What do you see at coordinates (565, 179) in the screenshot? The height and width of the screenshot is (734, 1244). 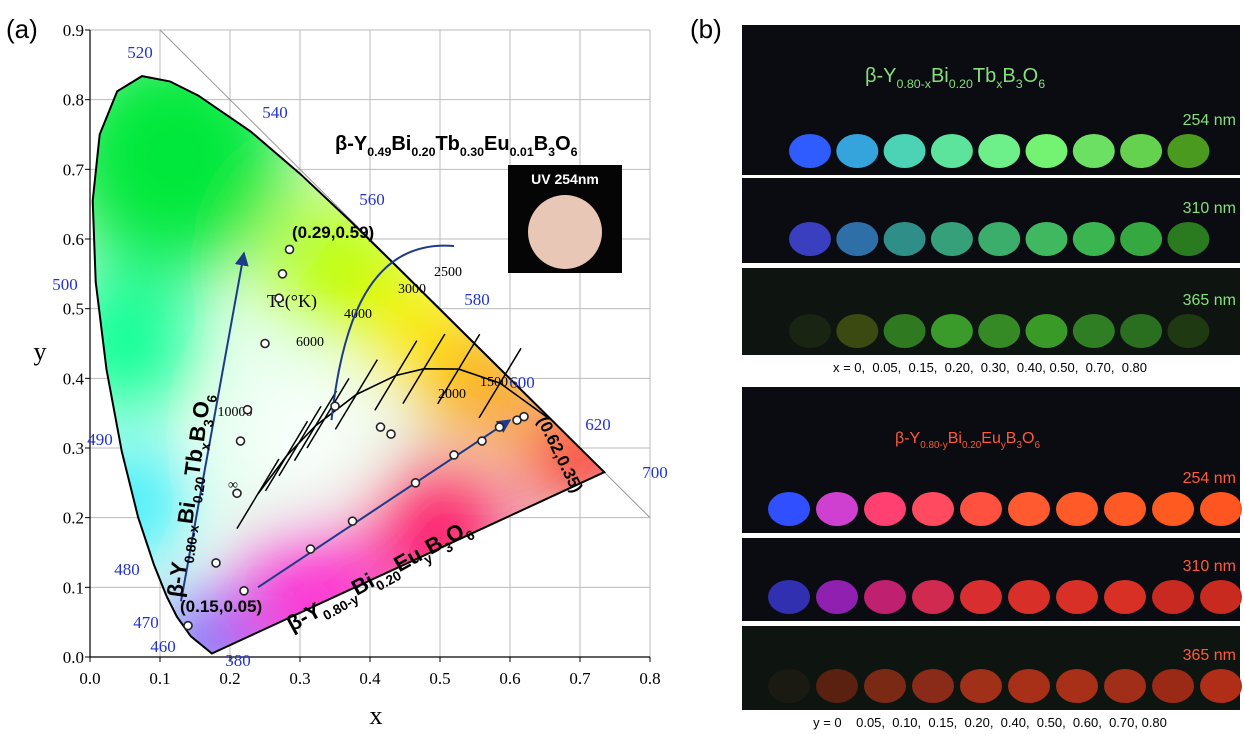 I see `inset-label: UV 254nm` at bounding box center [565, 179].